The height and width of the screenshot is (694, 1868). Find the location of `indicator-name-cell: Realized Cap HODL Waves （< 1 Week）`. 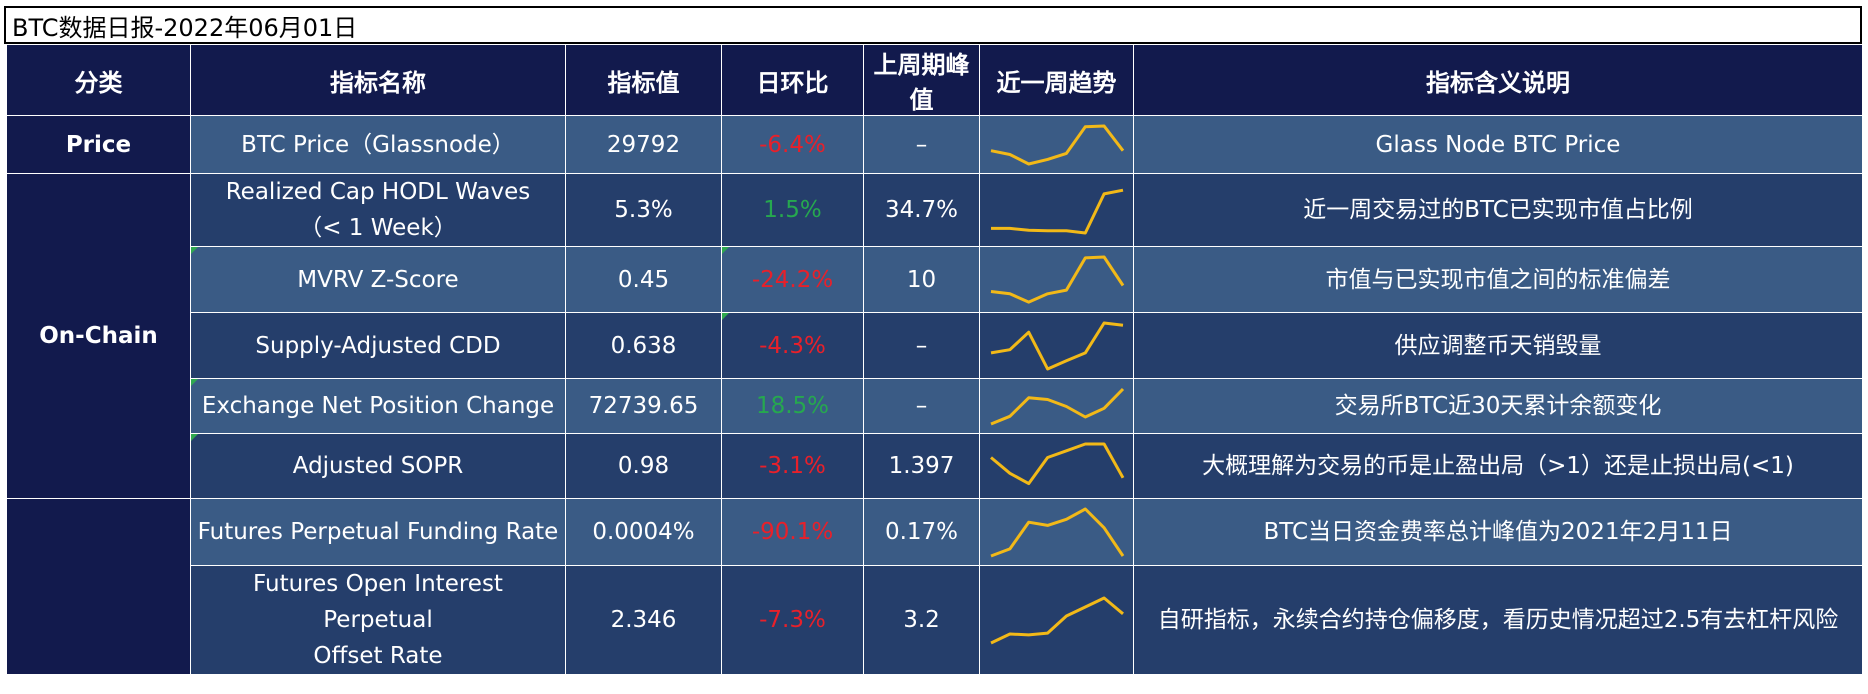

indicator-name-cell: Realized Cap HODL Waves （< 1 Week） is located at coordinates (378, 210).